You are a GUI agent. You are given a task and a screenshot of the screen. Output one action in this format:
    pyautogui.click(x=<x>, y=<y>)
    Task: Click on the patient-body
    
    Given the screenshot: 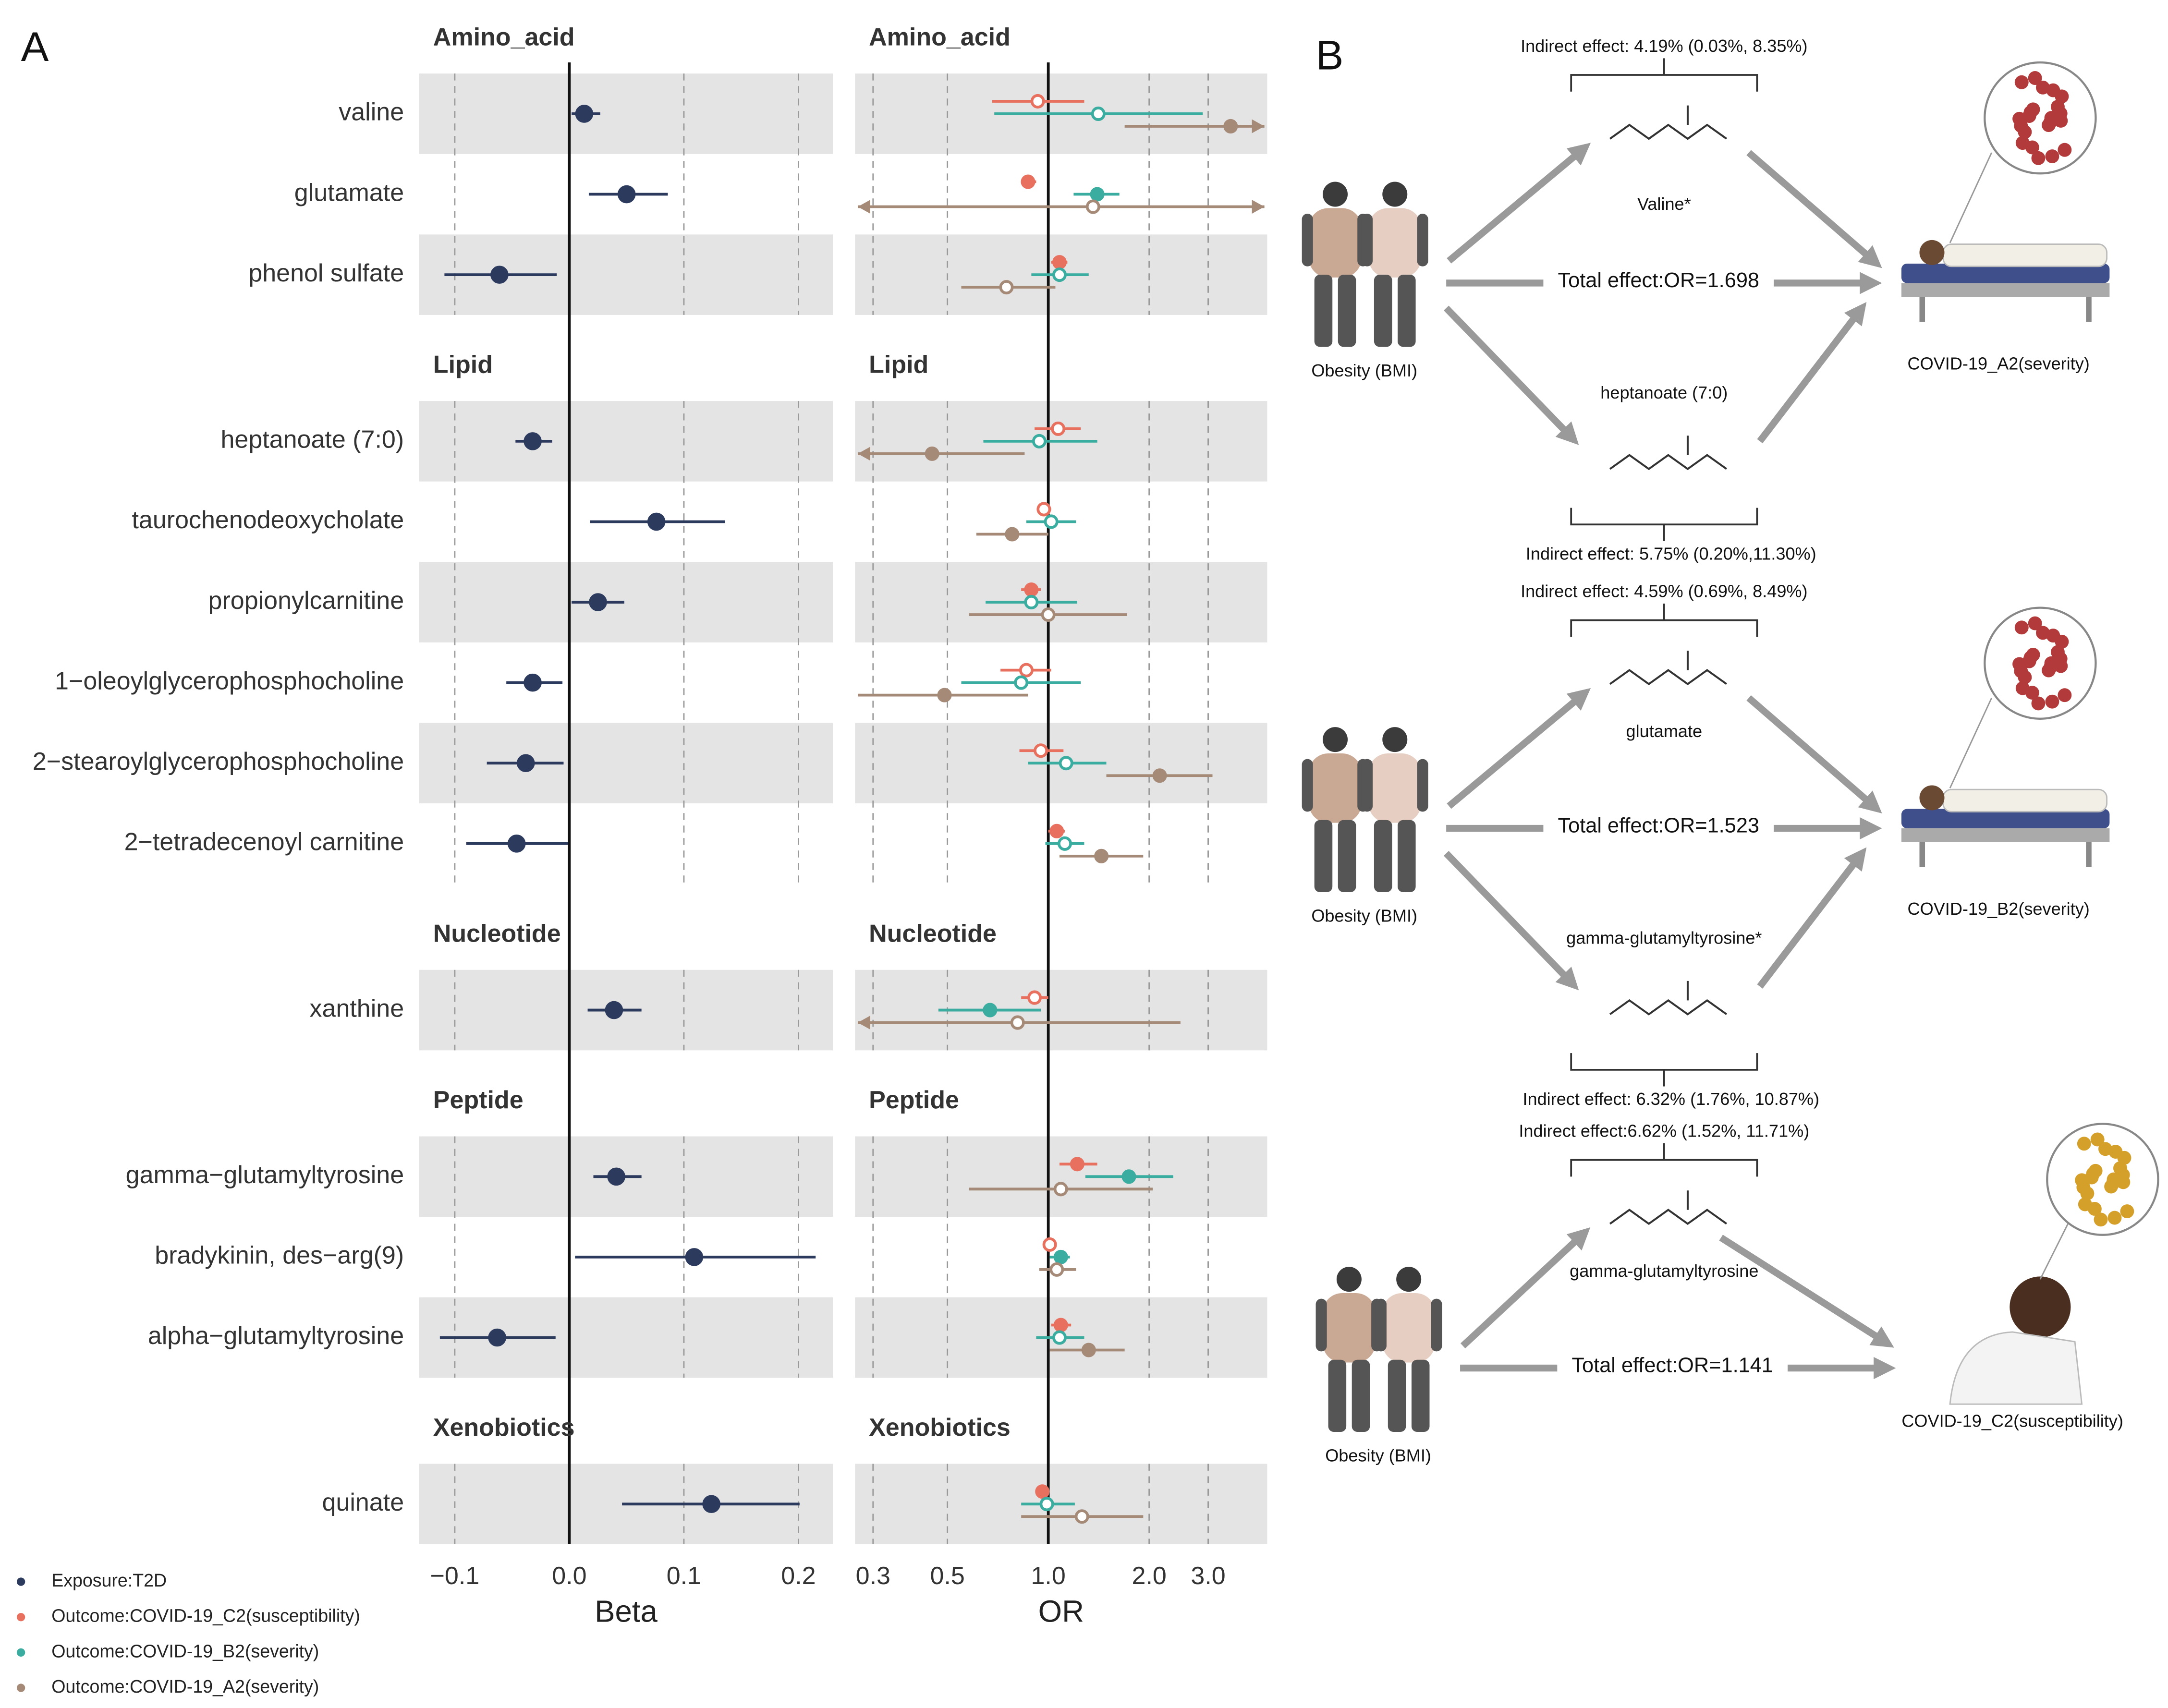 What is the action you would take?
    pyautogui.click(x=2016, y=1368)
    